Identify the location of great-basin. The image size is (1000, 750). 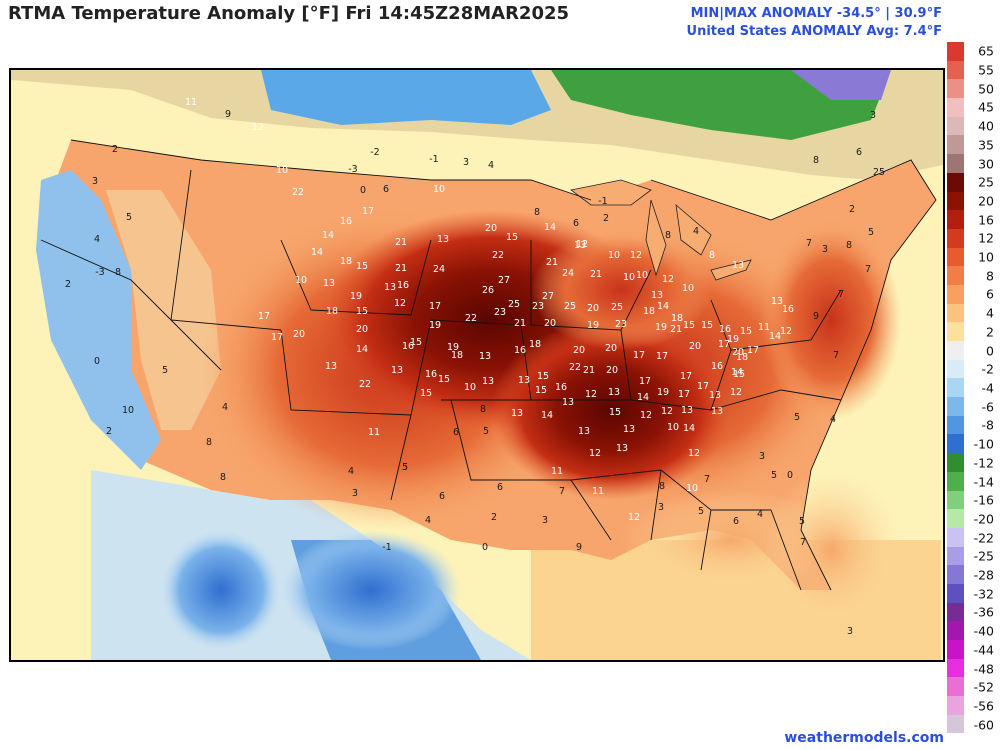
(163, 310).